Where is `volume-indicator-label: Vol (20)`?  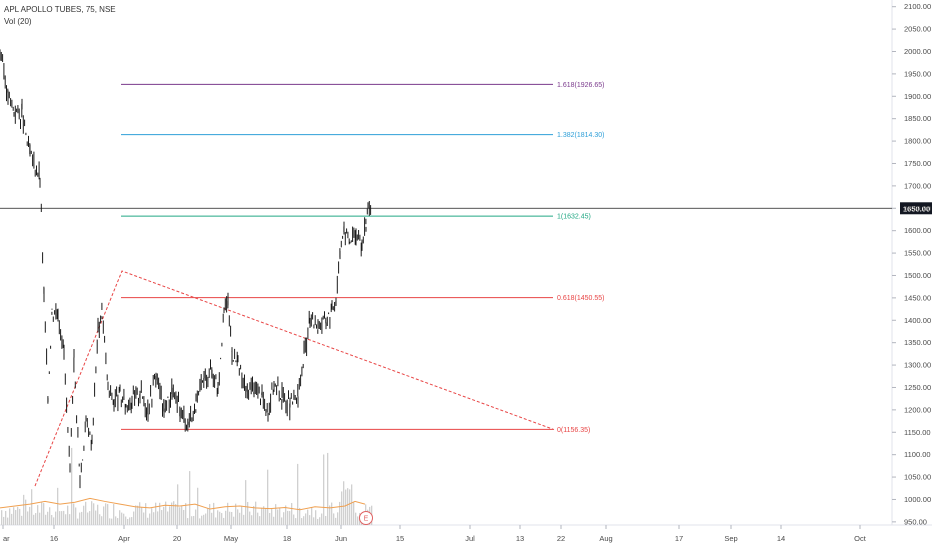
volume-indicator-label: Vol (20) is located at coordinates (18, 21).